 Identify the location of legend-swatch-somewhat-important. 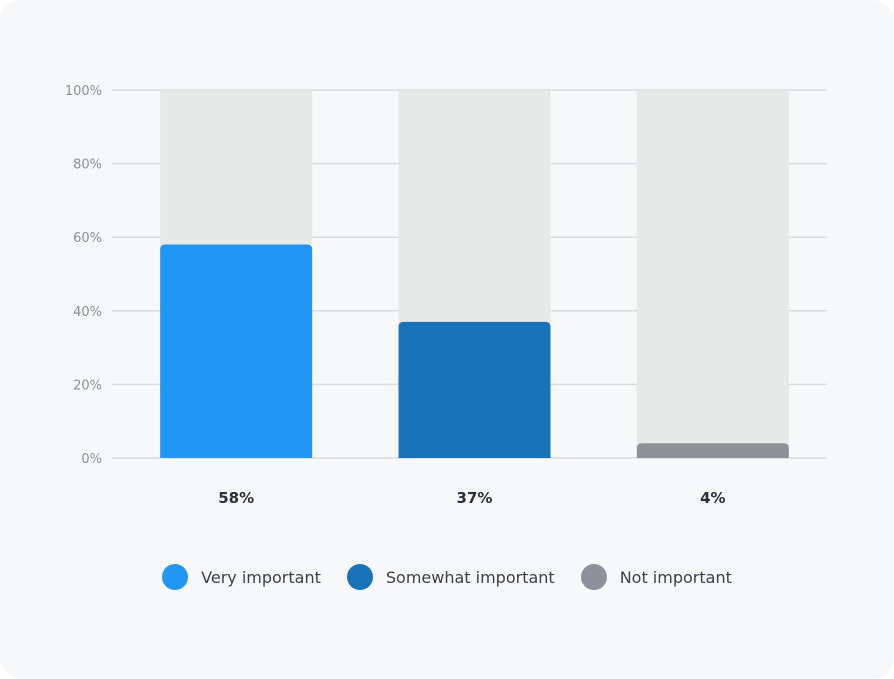
(359, 577).